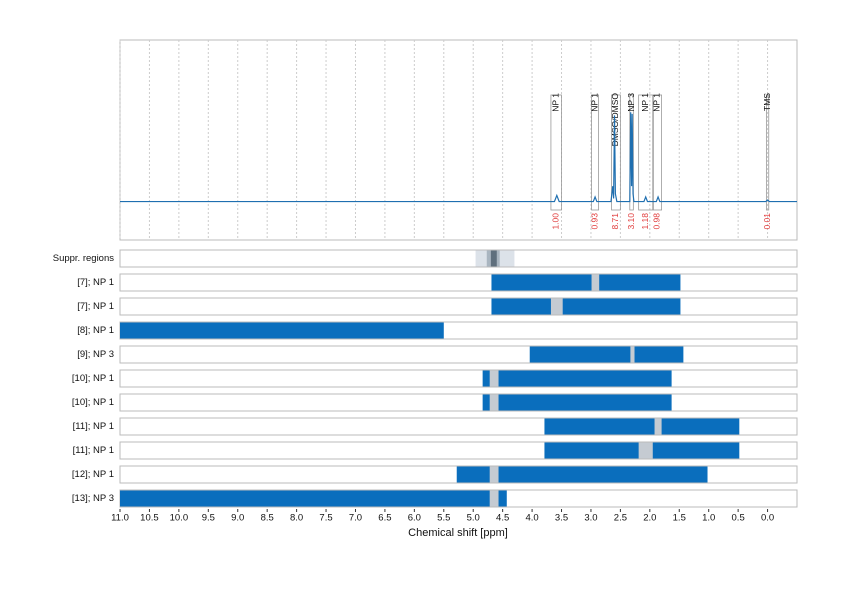 The image size is (842, 595). Describe the element at coordinates (767, 102) in the screenshot. I see `region-label: TMS` at that location.